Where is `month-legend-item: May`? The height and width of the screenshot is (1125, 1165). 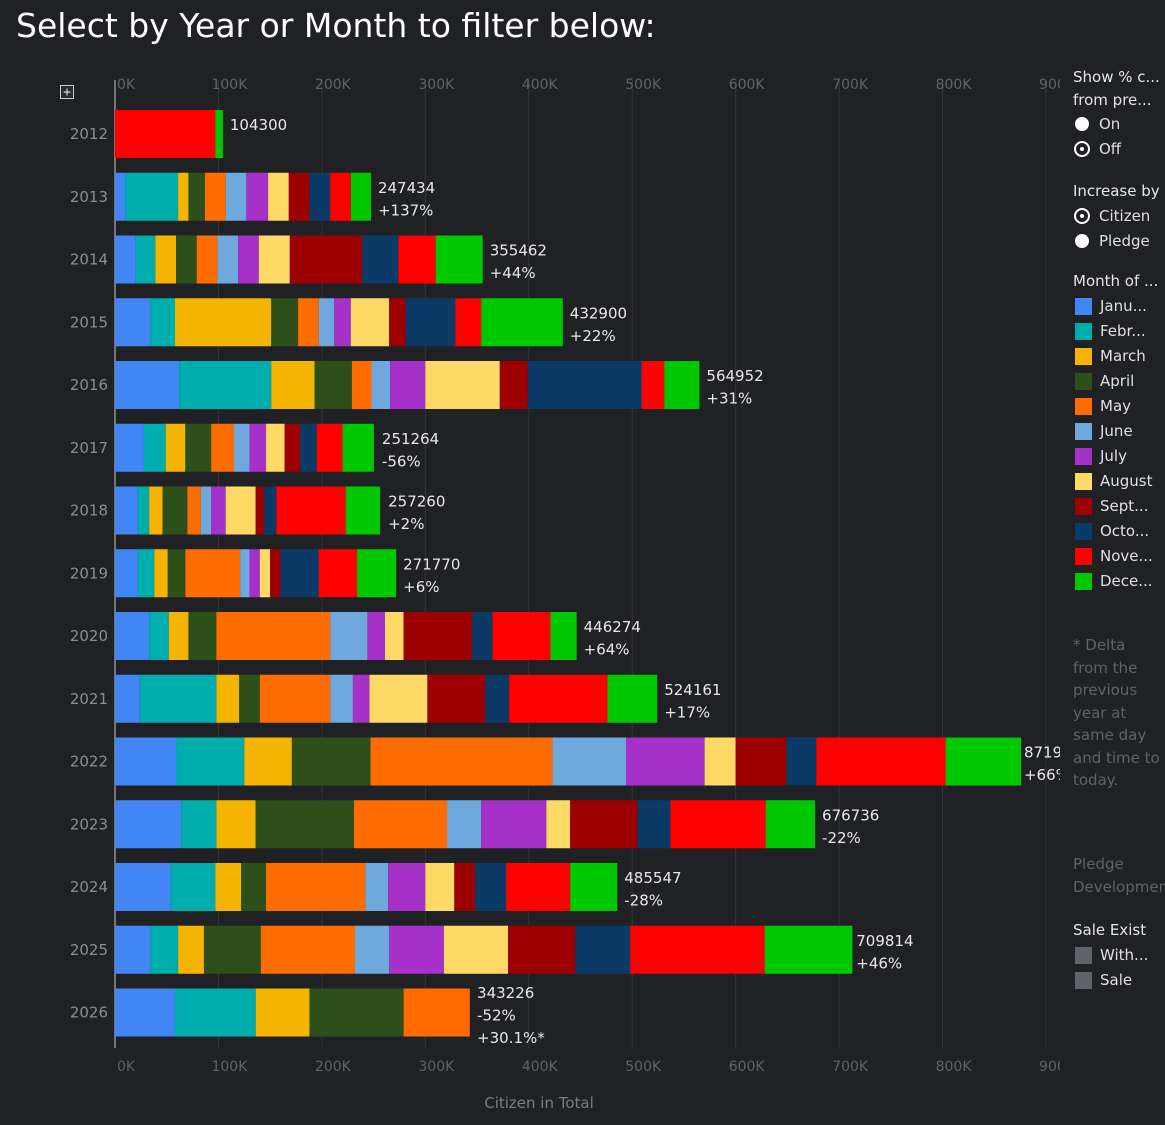 month-legend-item: May is located at coordinates (1103, 406).